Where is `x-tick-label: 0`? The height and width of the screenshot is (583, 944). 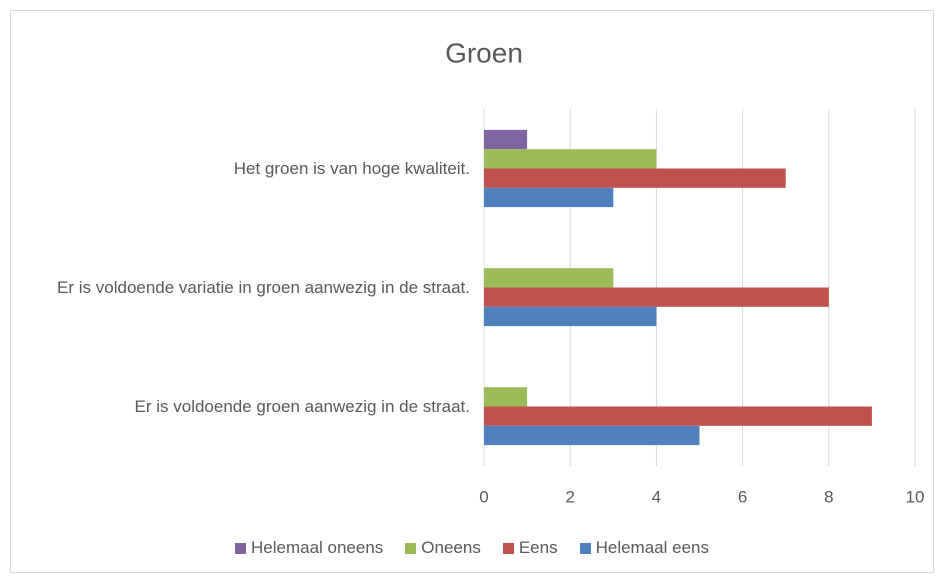
x-tick-label: 0 is located at coordinates (483, 496).